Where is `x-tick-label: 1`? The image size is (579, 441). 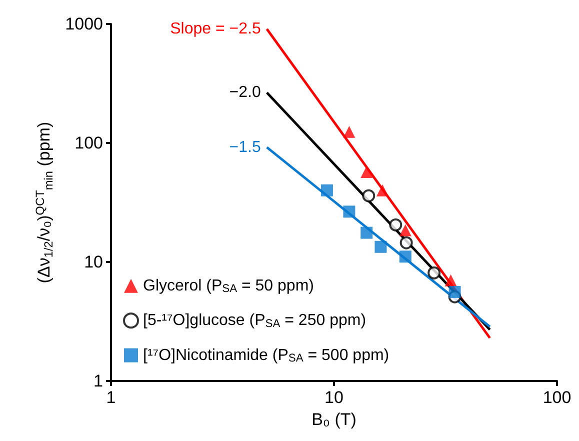 x-tick-label: 1 is located at coordinates (111, 397).